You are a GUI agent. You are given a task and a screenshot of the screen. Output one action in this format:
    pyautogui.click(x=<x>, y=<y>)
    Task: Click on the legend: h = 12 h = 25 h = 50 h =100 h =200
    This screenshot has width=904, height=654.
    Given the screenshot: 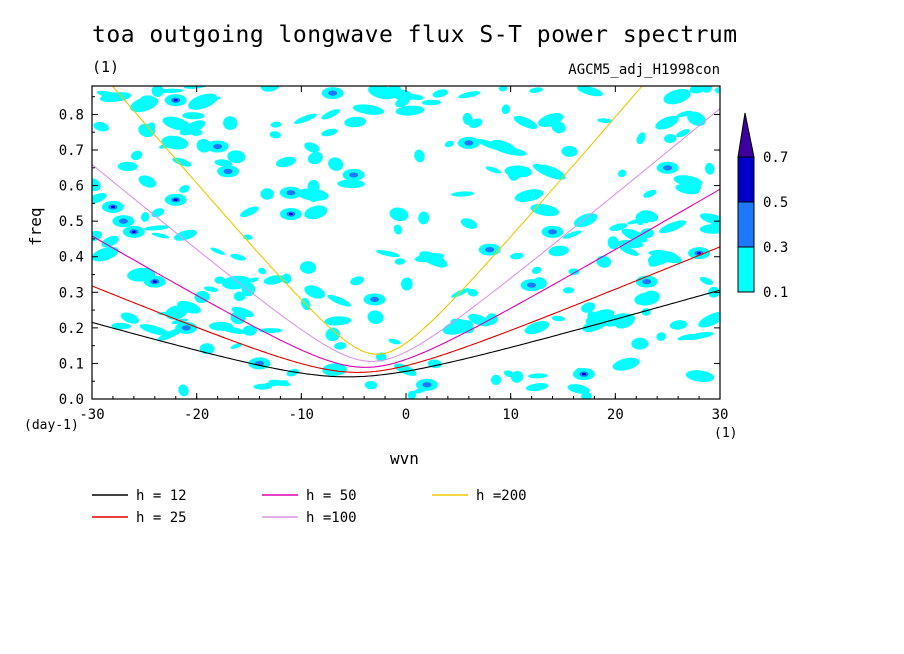 What is the action you would take?
    pyautogui.click(x=309, y=507)
    